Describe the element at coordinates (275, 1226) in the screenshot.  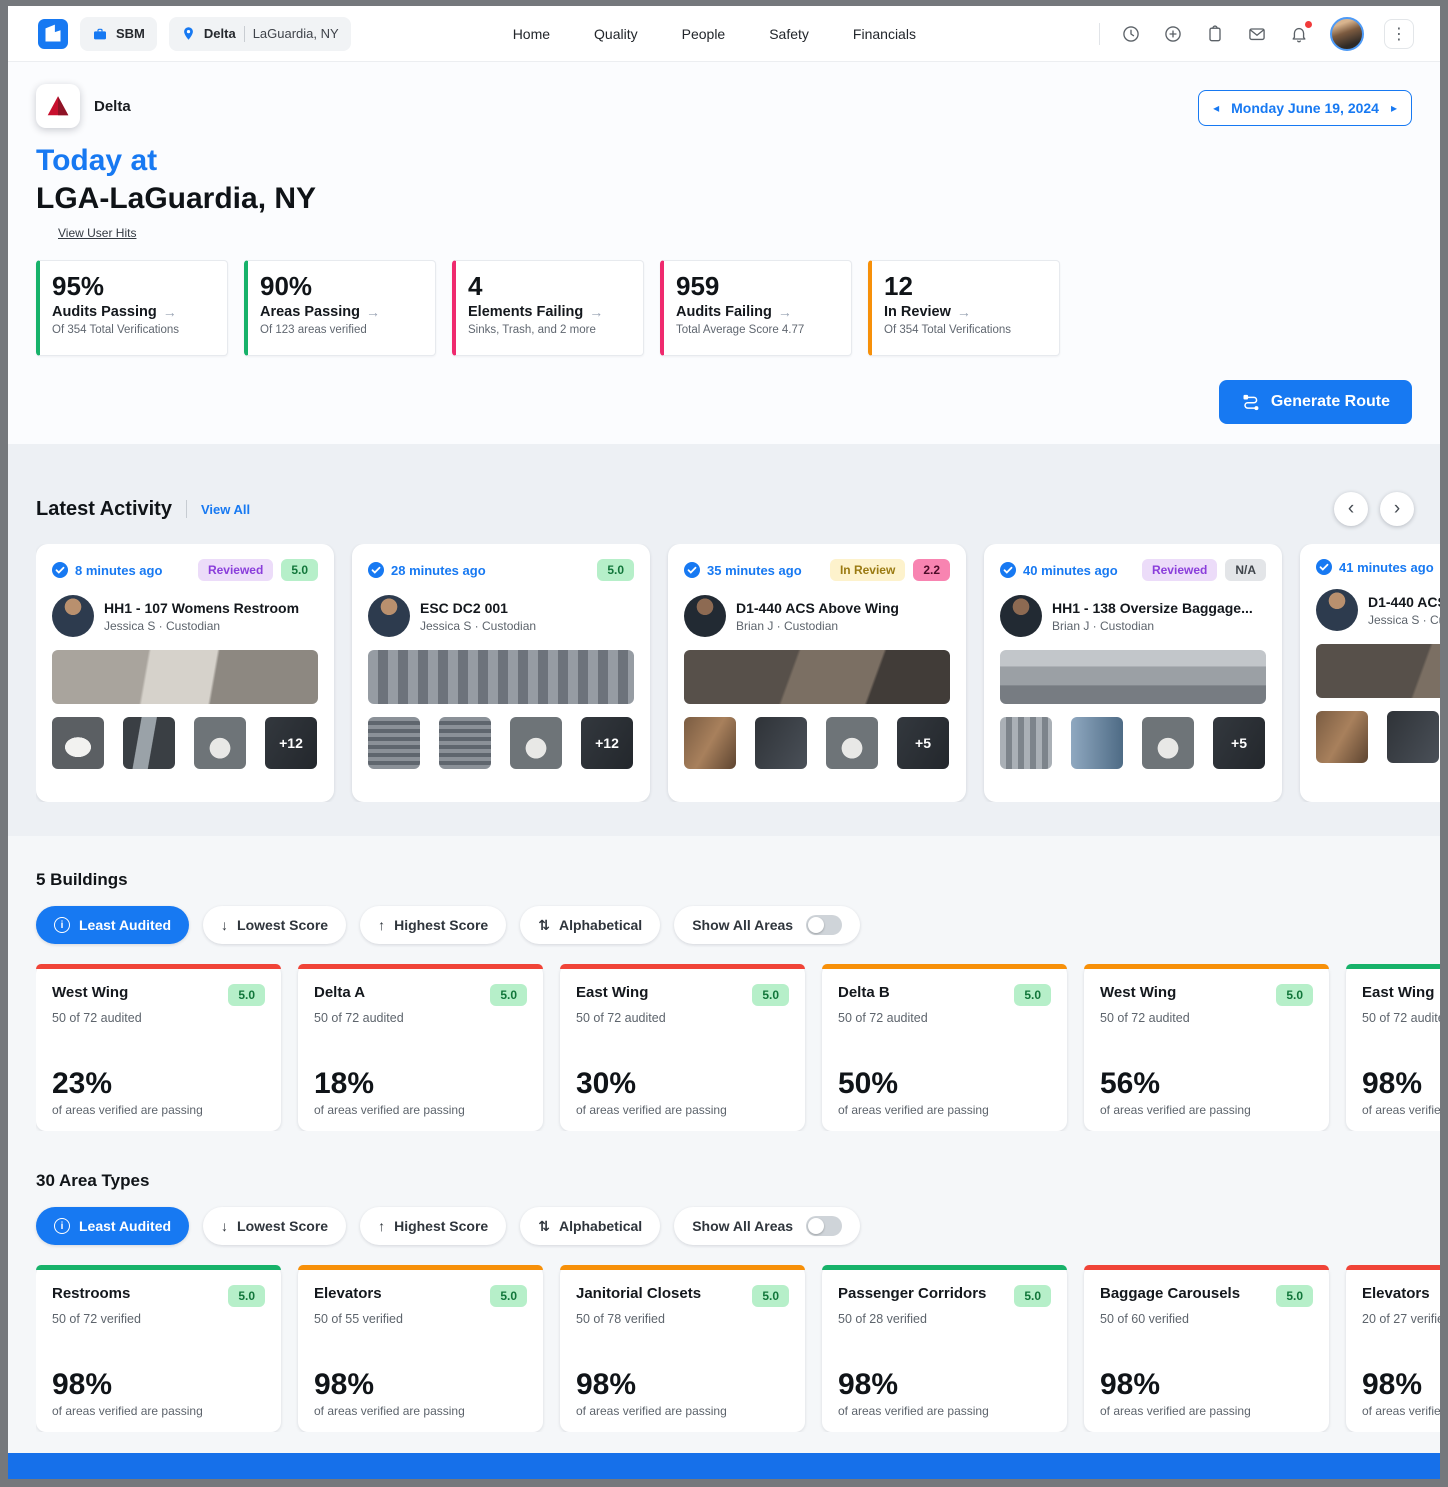
I see `filter-lowest-score-areas: ↓ Lowest Score` at that location.